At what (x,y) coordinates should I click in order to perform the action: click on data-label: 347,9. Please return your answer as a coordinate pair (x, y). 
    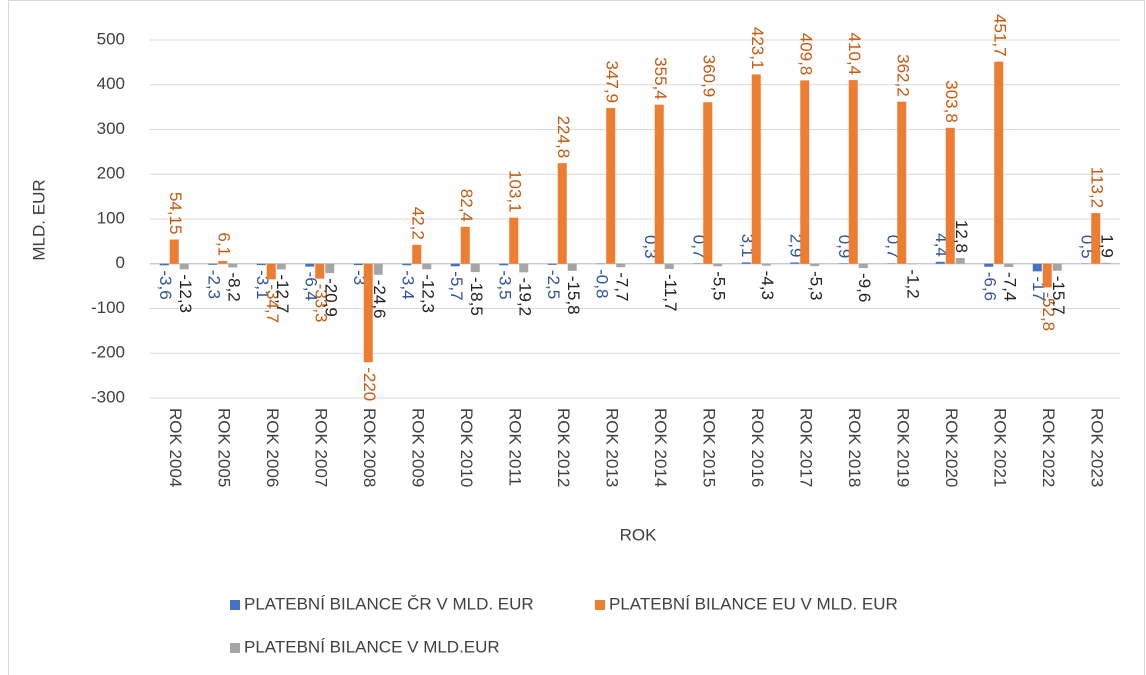
    Looking at the image, I should click on (611, 82).